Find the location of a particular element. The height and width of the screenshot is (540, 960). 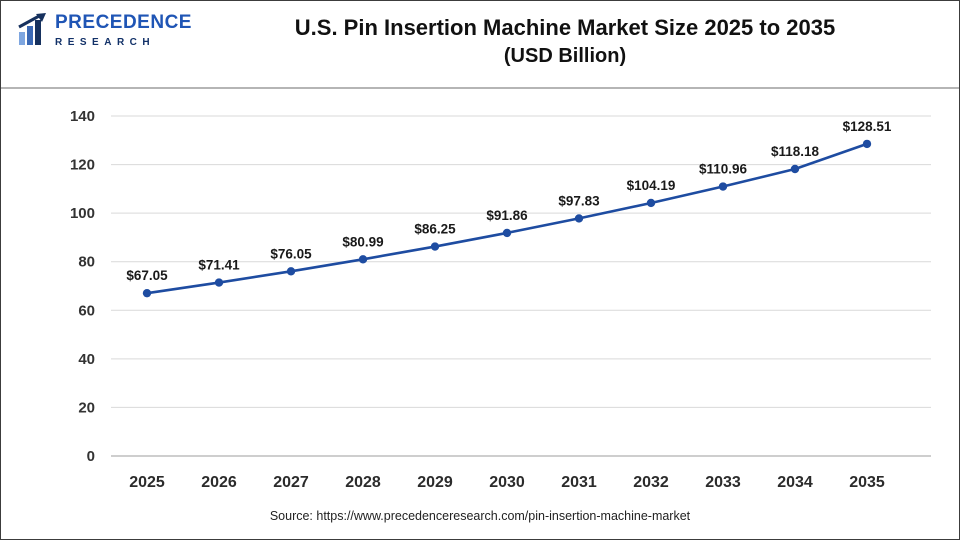

y-tick-label: 140 is located at coordinates (82, 116).